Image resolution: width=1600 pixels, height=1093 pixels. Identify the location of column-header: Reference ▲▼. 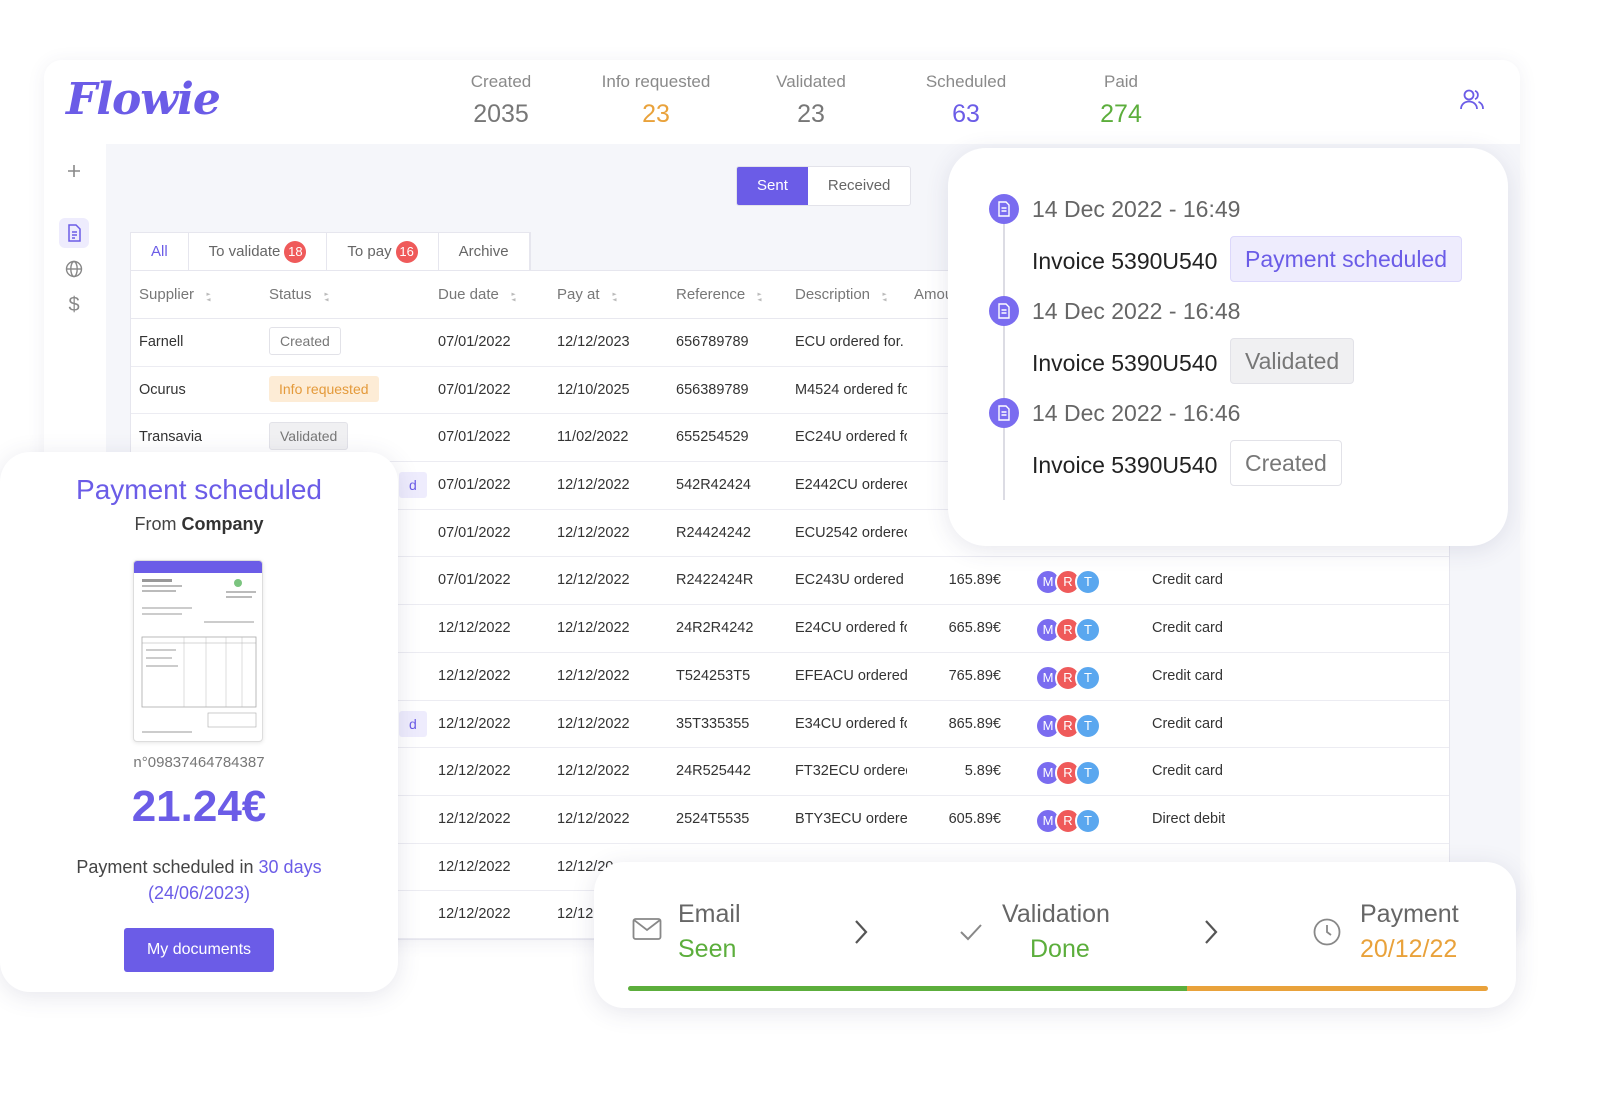
(722, 296).